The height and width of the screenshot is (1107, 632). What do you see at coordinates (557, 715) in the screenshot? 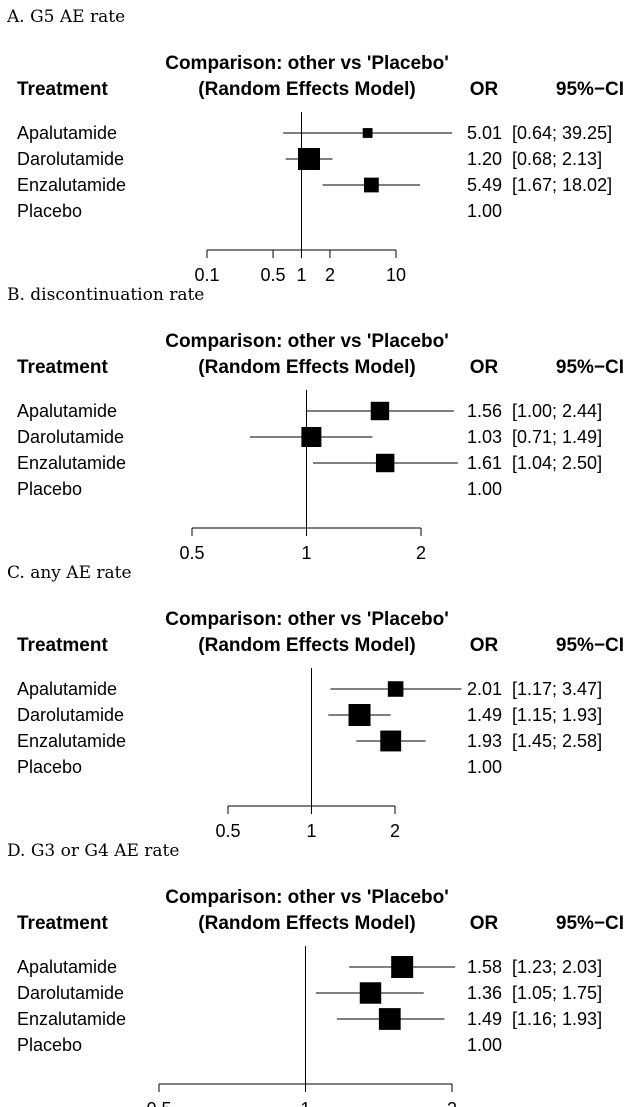
I see `ci-value: [1.15; 1.93]` at bounding box center [557, 715].